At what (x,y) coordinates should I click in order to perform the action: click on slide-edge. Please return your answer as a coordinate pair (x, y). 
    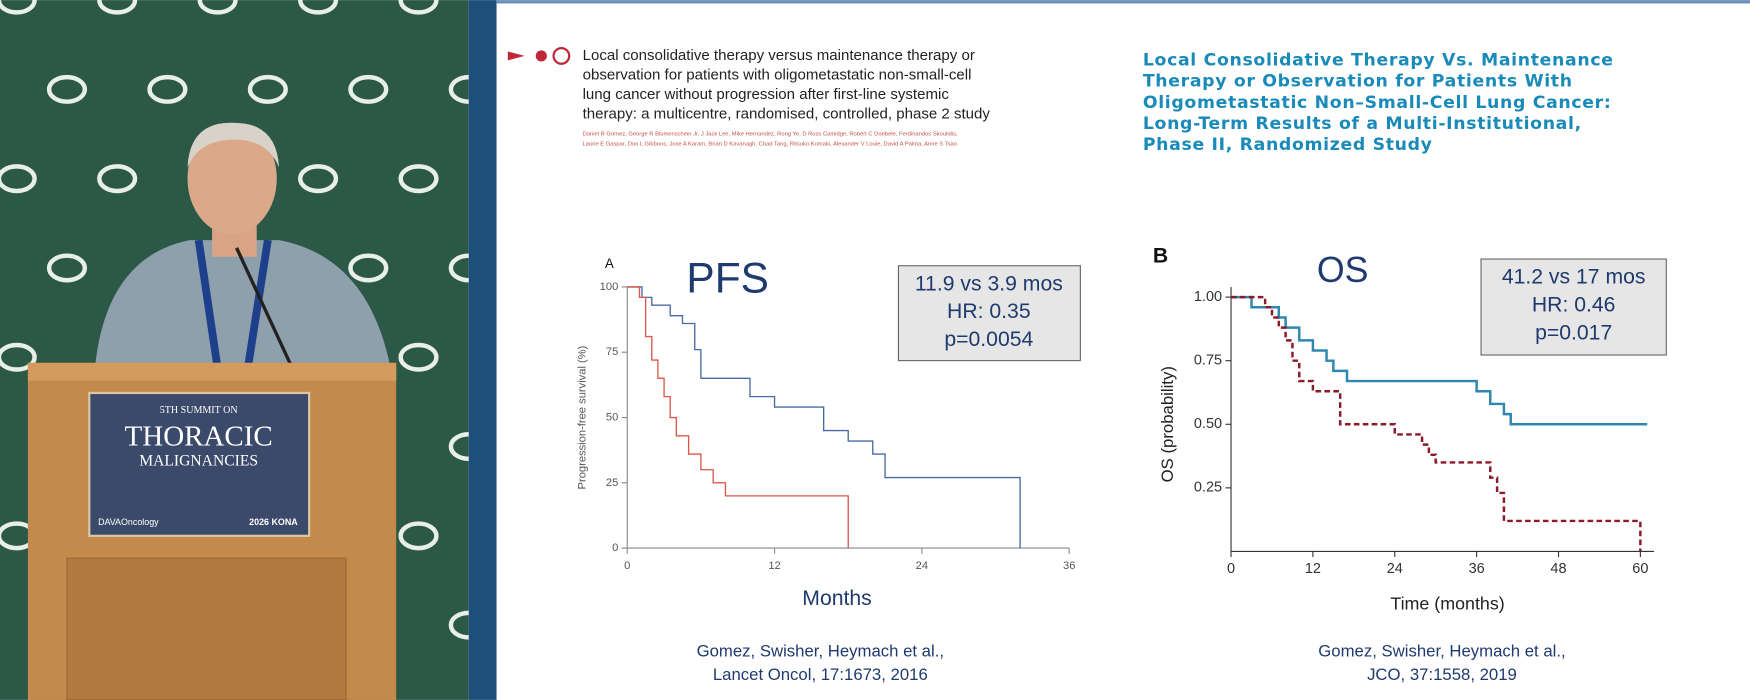
    Looking at the image, I should click on (1123, 2).